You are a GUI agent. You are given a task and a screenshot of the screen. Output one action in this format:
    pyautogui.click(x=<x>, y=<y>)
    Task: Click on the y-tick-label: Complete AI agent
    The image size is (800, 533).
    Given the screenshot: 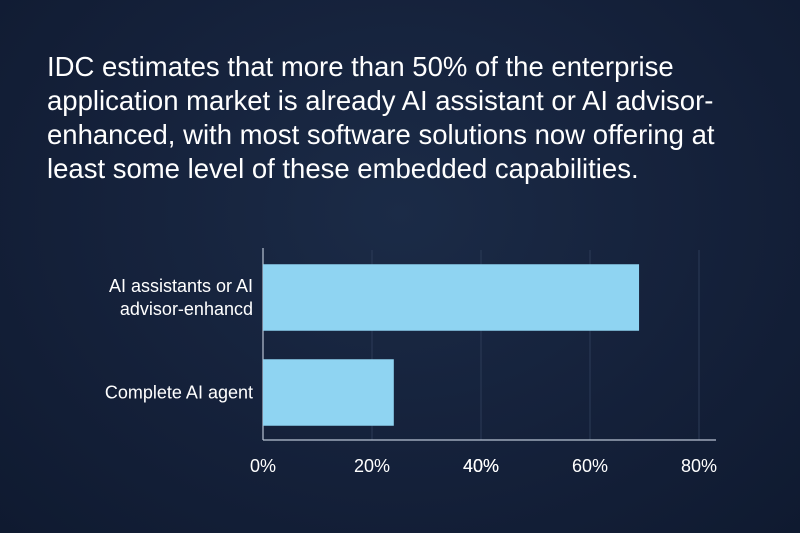 What is the action you would take?
    pyautogui.click(x=178, y=392)
    